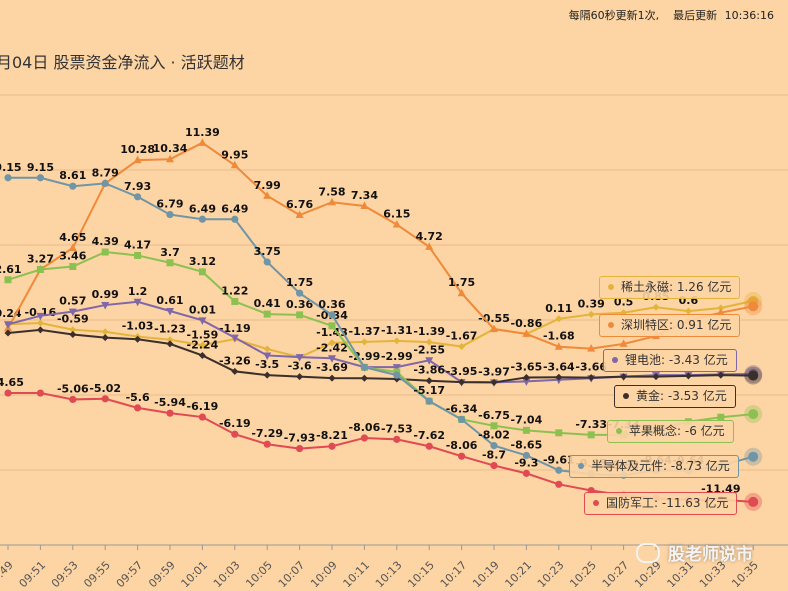 The image size is (788, 591). I want to click on x-tick-label: 10:09, so click(324, 575).